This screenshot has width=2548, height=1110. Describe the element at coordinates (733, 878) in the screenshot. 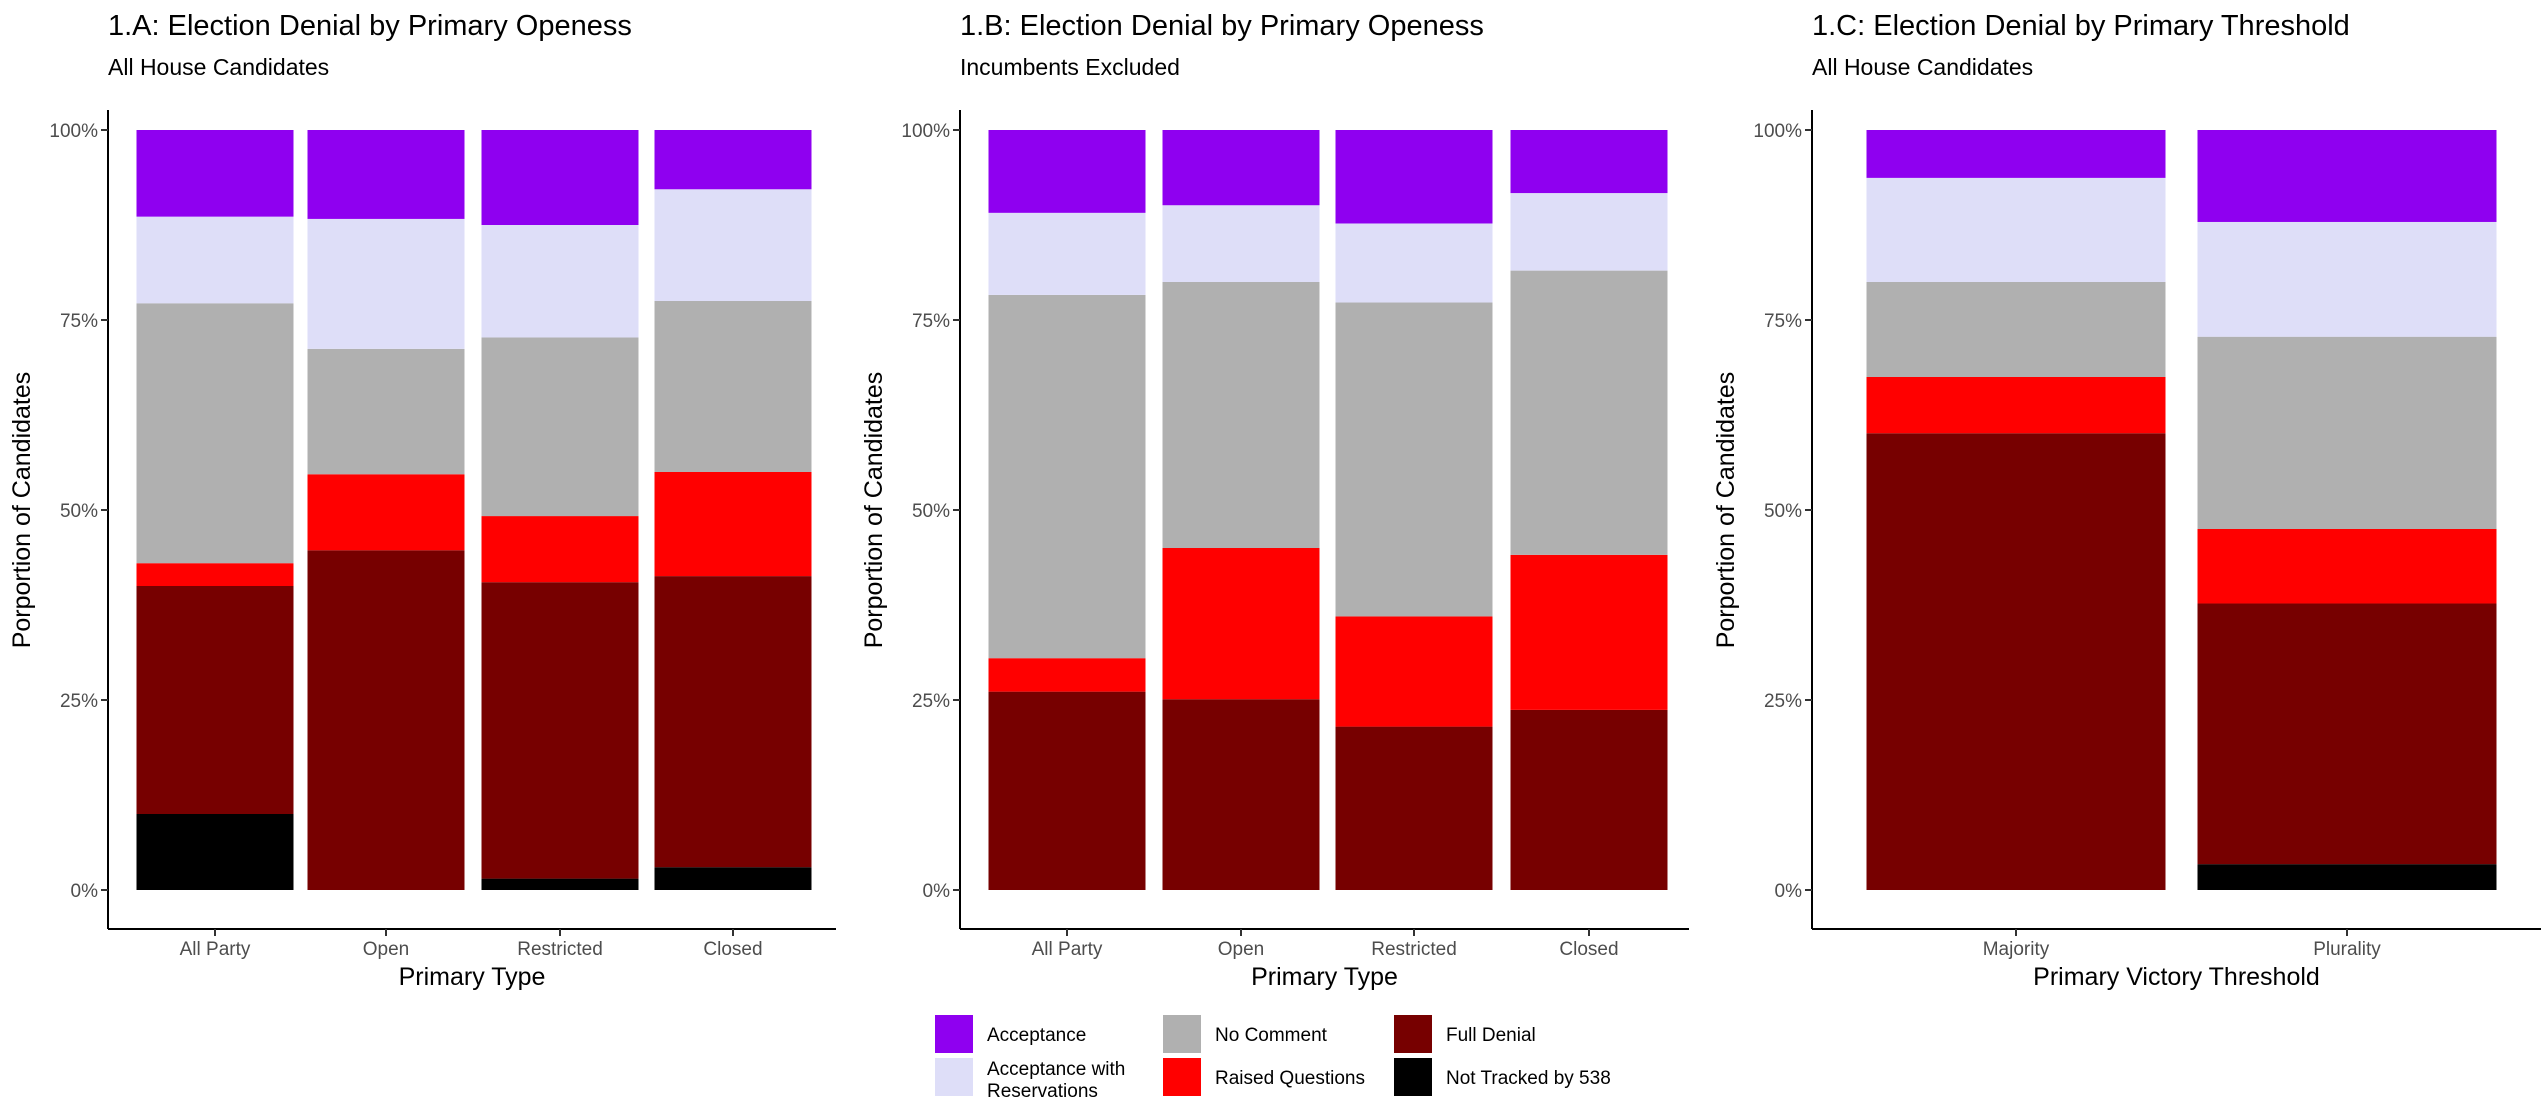

I see `bar-segment-not-tracked-by-538-closed` at that location.